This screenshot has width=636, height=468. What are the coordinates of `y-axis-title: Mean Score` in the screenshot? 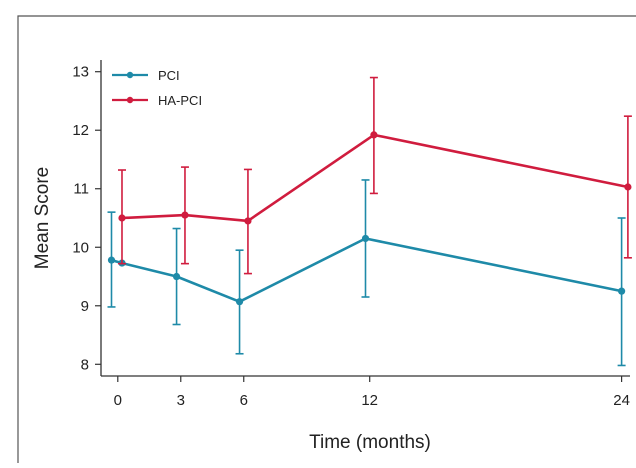 It's located at (42, 218).